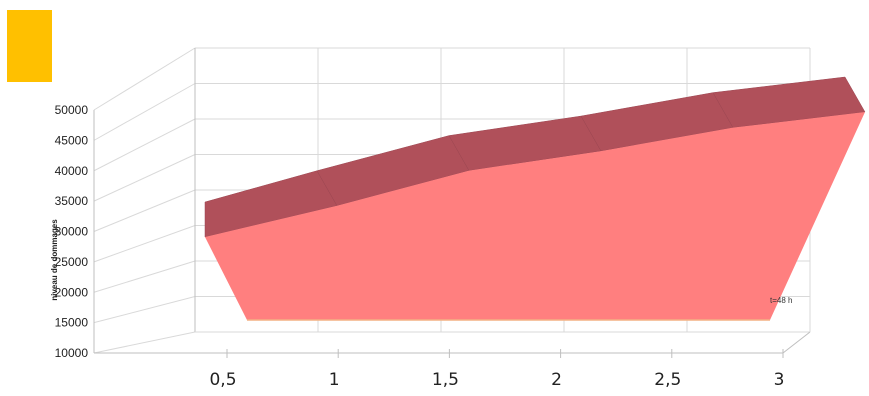 The width and height of the screenshot is (869, 396). Describe the element at coordinates (54, 260) in the screenshot. I see `y-axis-label: niveau de dommages` at that location.